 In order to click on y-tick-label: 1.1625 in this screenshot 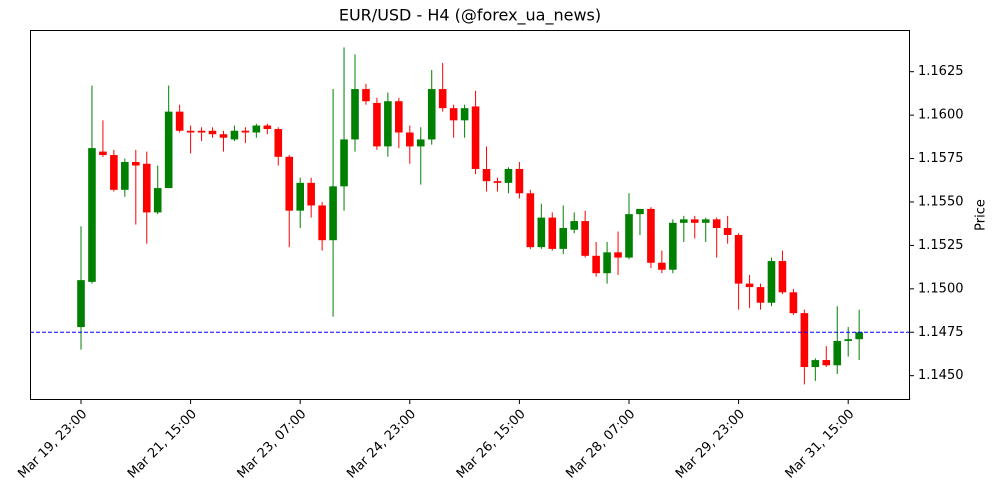, I will do `click(941, 71)`.